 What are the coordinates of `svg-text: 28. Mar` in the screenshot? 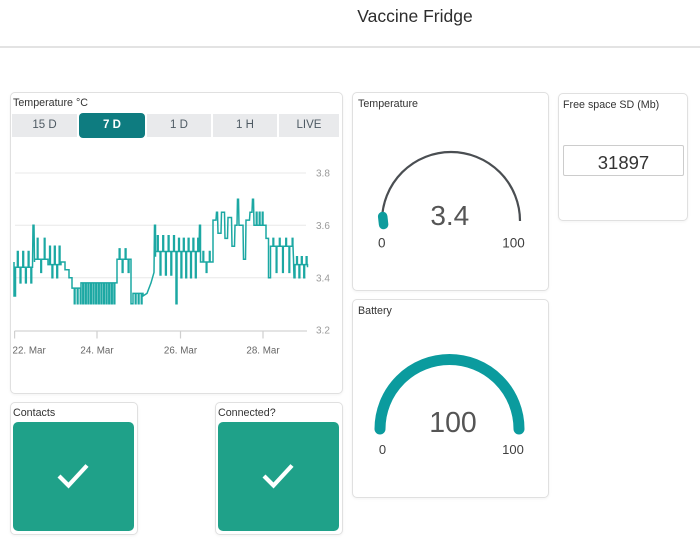 It's located at (263, 351).